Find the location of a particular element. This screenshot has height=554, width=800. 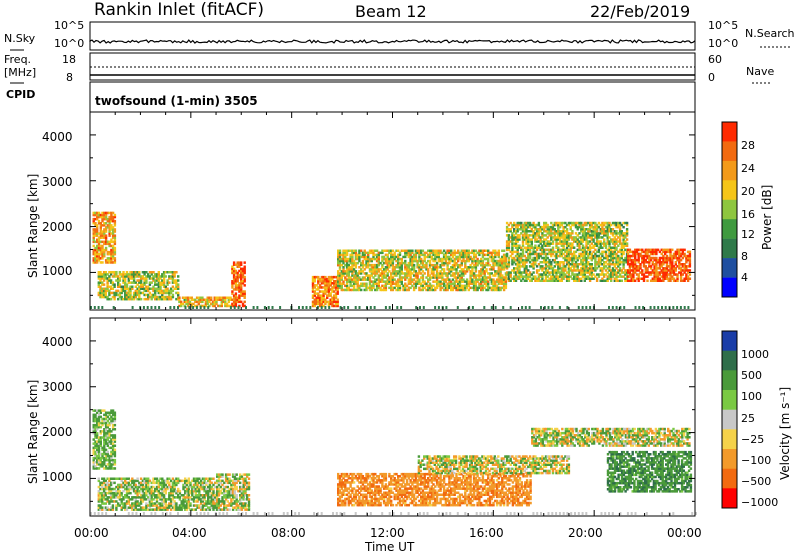

x-tick: 08:00 is located at coordinates (288, 533).